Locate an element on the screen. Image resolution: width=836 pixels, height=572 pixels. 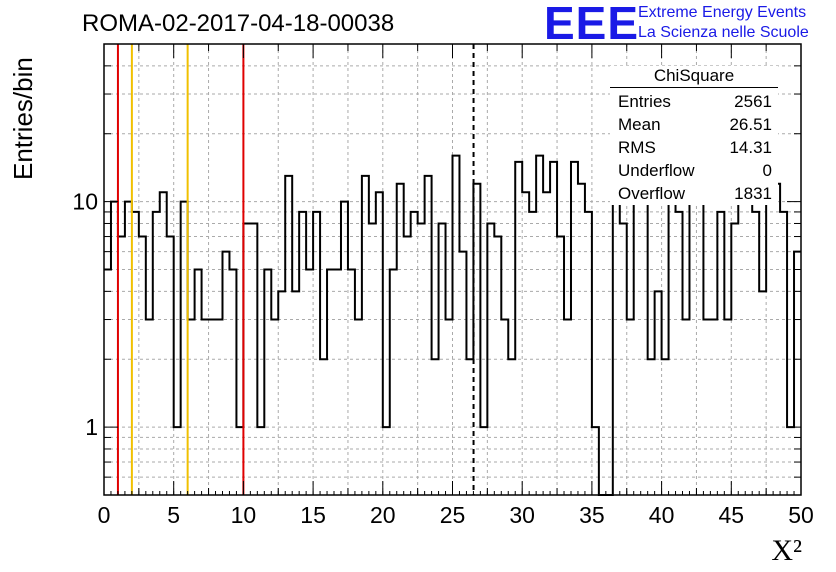
stats-value: 14.31 is located at coordinates (750, 147).